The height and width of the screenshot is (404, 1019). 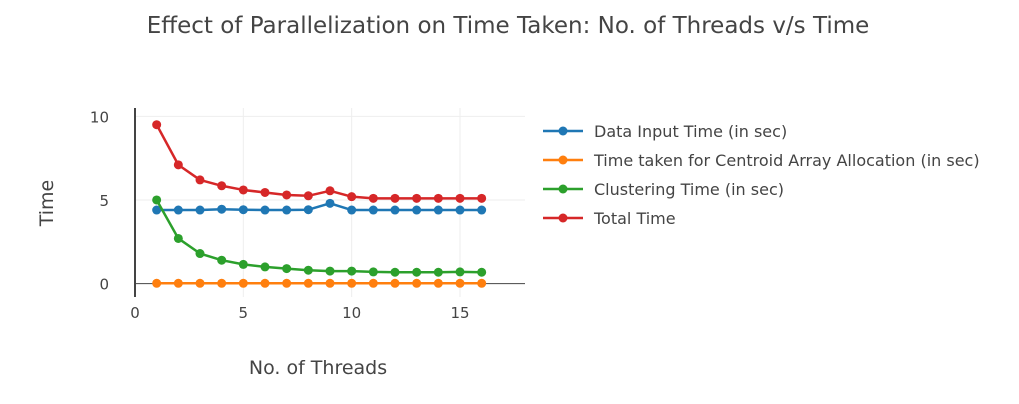 I want to click on y-tick-label: 10, so click(x=99, y=117).